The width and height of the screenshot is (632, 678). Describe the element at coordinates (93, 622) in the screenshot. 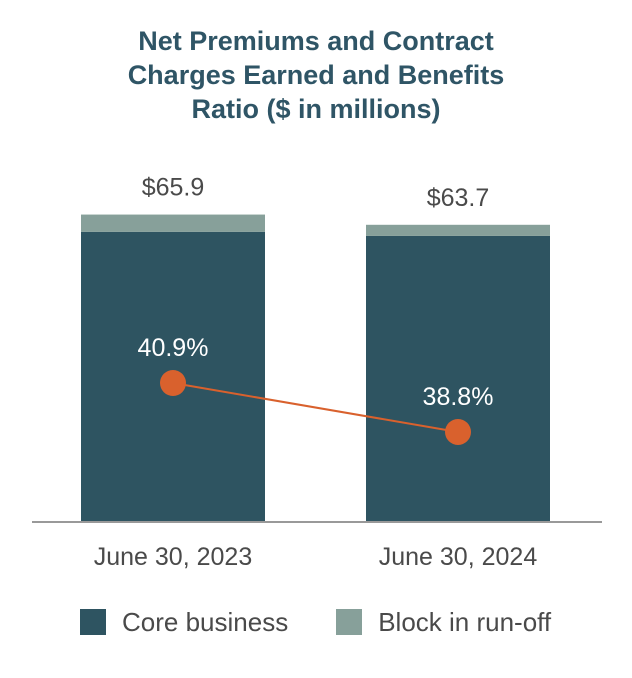

I see `legend-swatch-core` at that location.